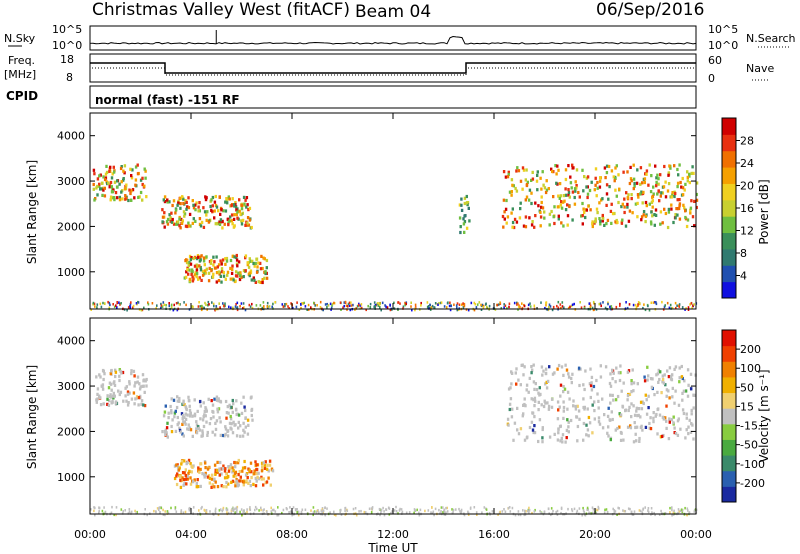  I want to click on nave-tick-top: 60, so click(715, 60).